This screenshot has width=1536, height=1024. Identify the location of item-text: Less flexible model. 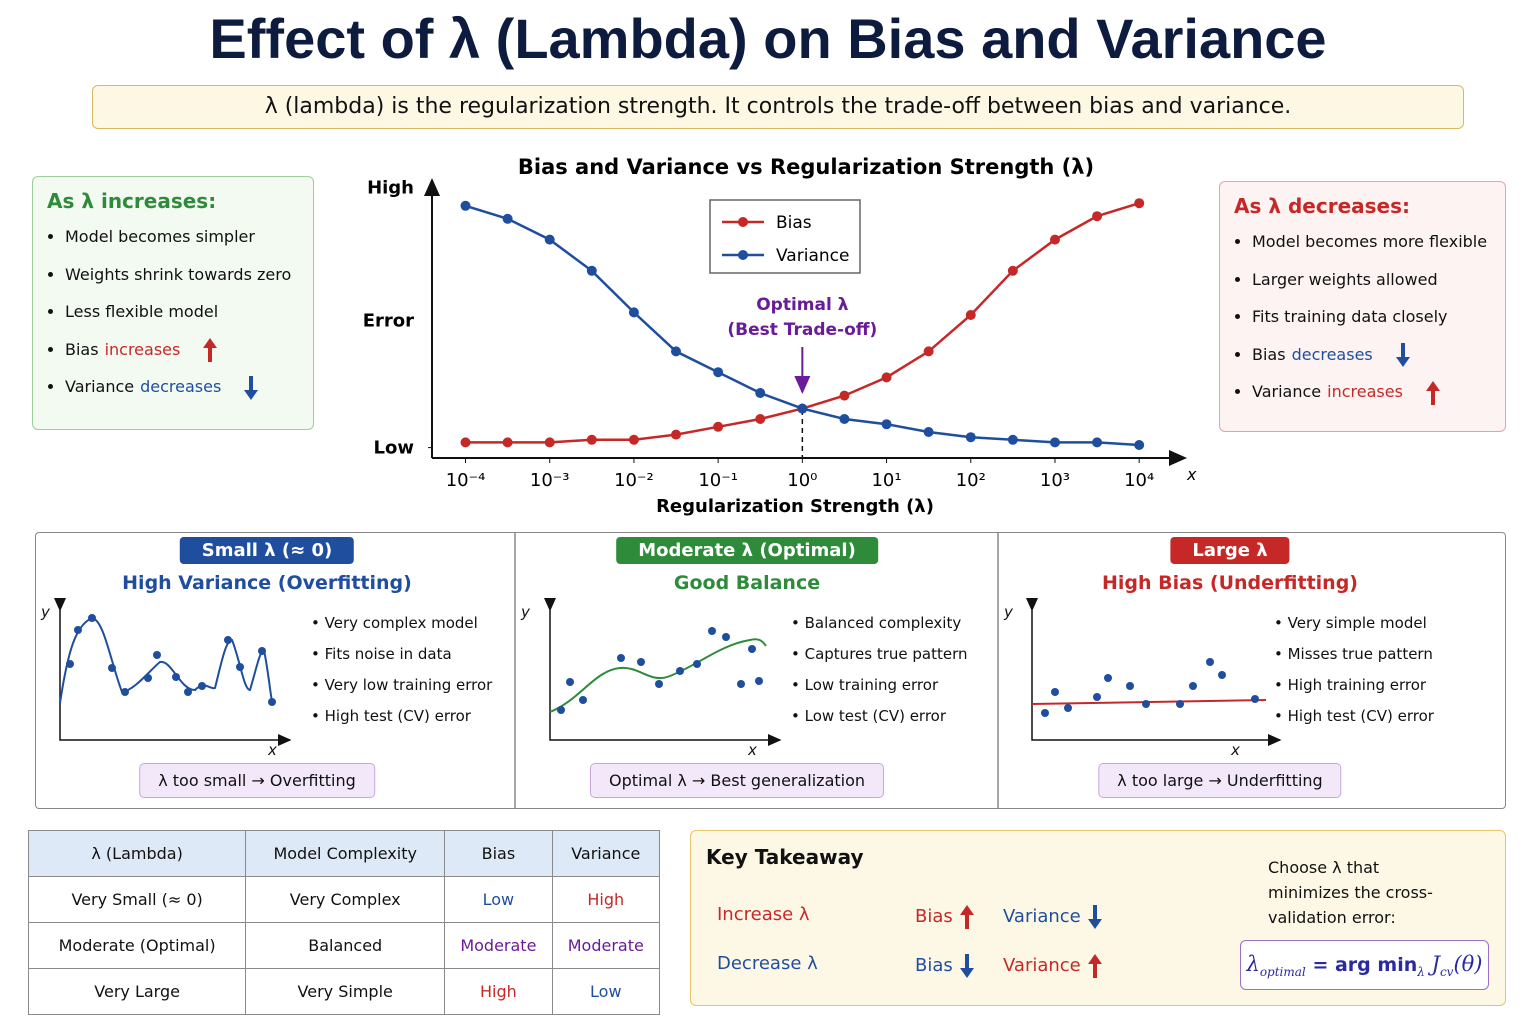
(142, 311).